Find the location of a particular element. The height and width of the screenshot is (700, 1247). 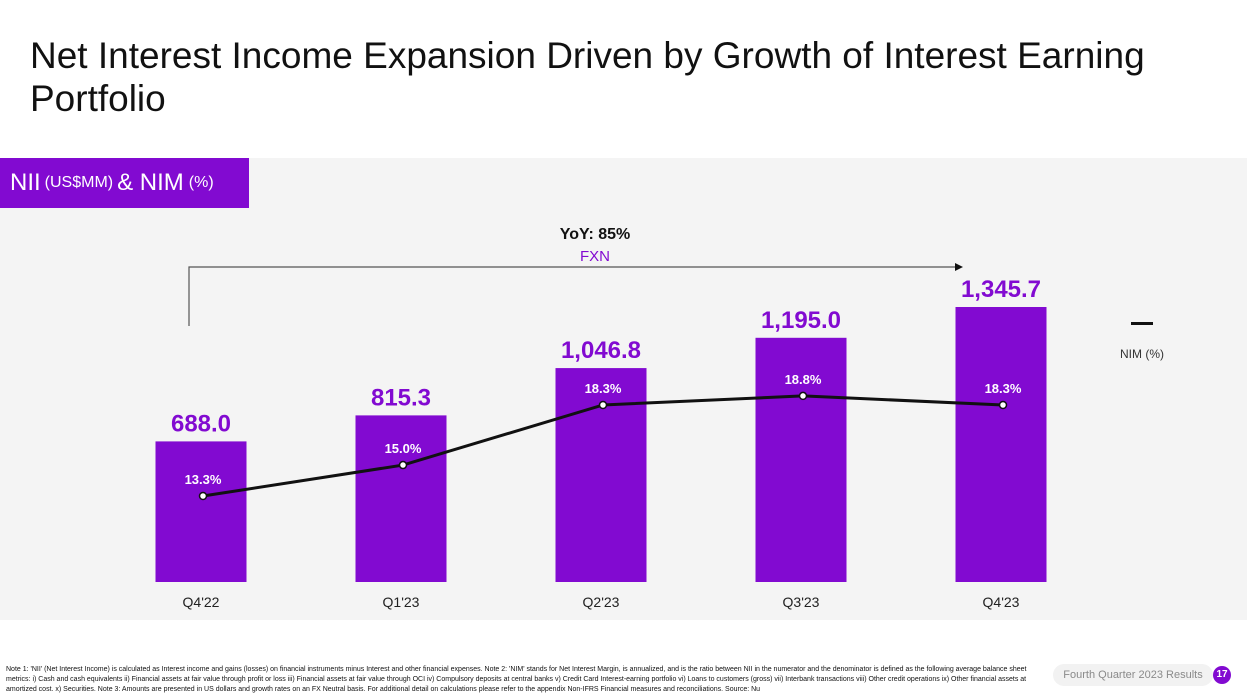

yoy-annotation: YoY: 85% is located at coordinates (595, 234).